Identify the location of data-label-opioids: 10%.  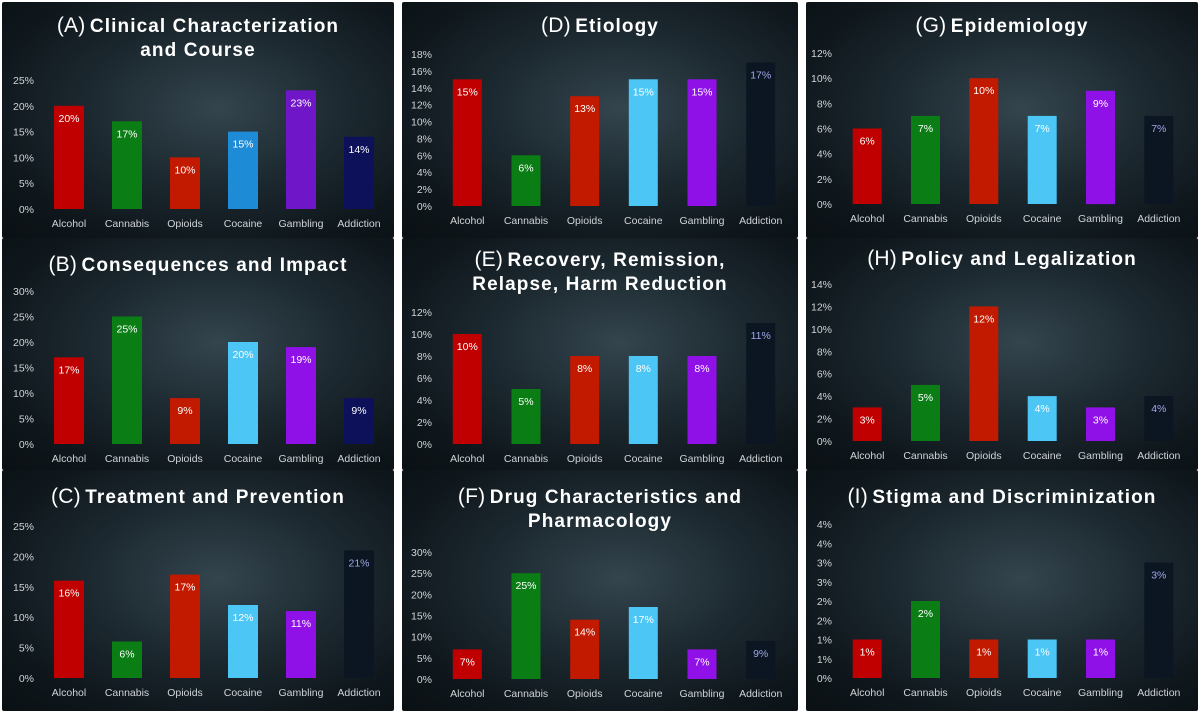
(983, 91).